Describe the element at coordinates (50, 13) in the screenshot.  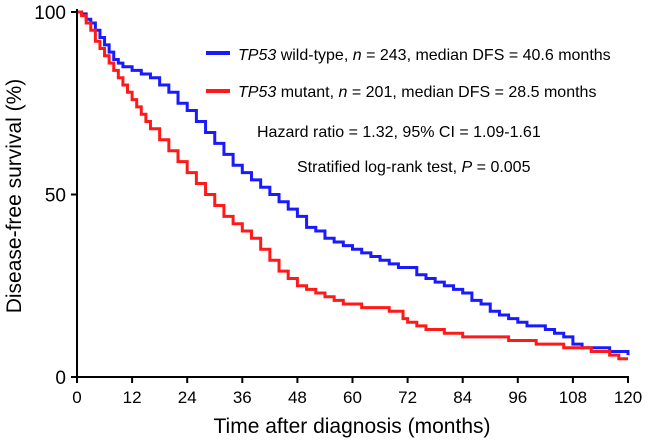
I see `y-tick-label: 100` at that location.